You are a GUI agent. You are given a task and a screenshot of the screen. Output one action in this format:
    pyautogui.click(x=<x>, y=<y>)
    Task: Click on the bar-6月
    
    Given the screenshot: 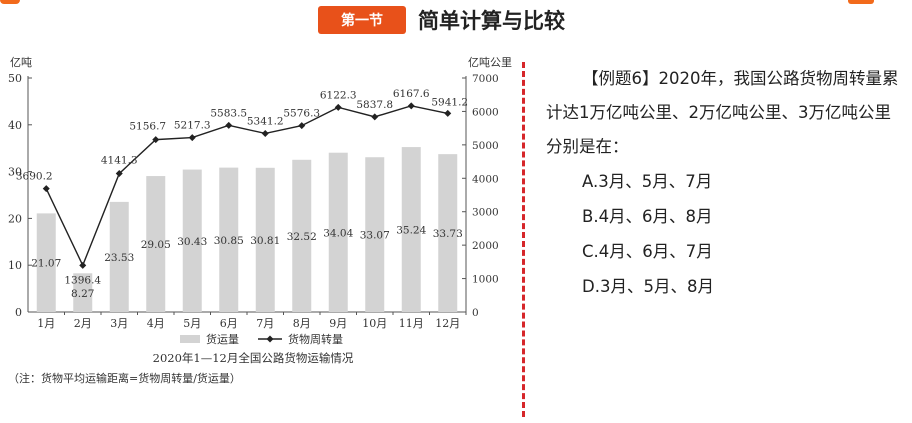 What is the action you would take?
    pyautogui.click(x=229, y=239)
    